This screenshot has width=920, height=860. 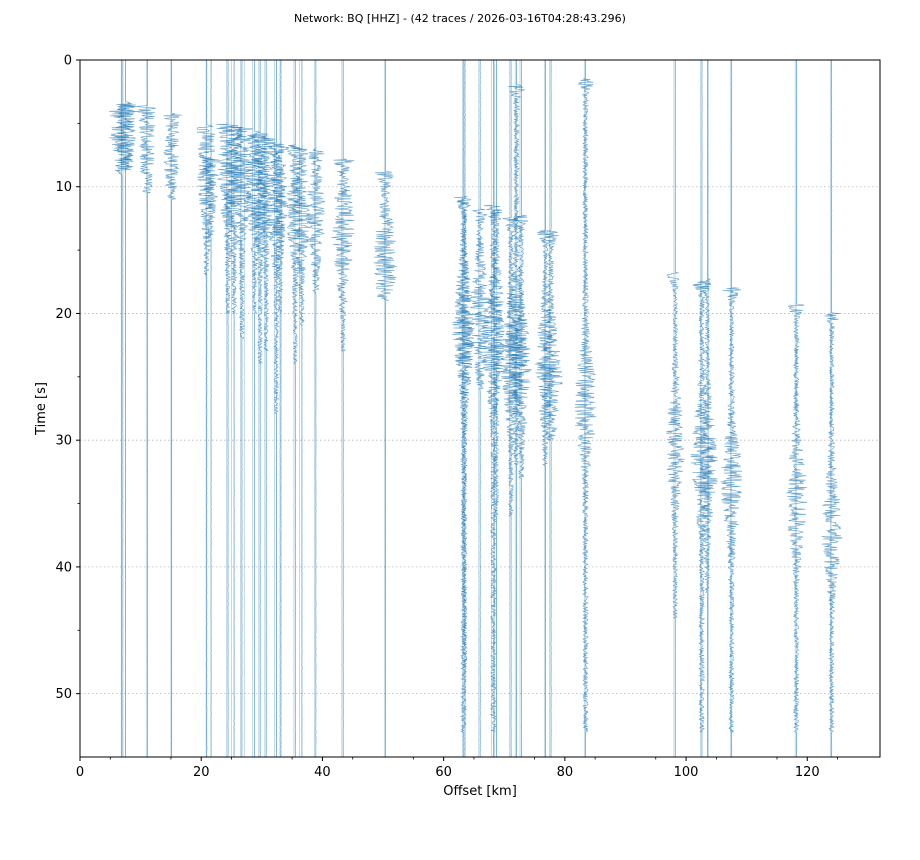 What do you see at coordinates (63, 694) in the screenshot?
I see `y-tick-label: 50` at bounding box center [63, 694].